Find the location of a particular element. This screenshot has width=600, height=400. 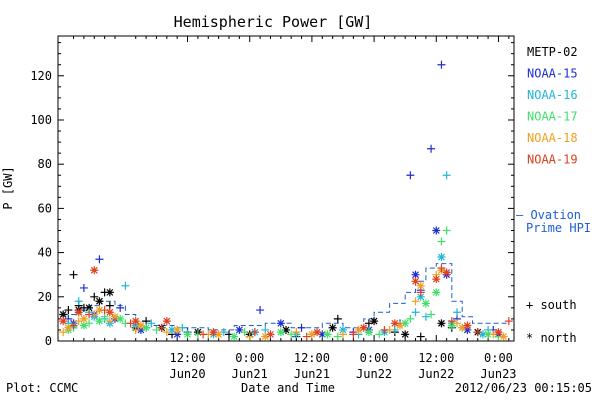

y-axis-label: P [GW] is located at coordinates (8, 187).